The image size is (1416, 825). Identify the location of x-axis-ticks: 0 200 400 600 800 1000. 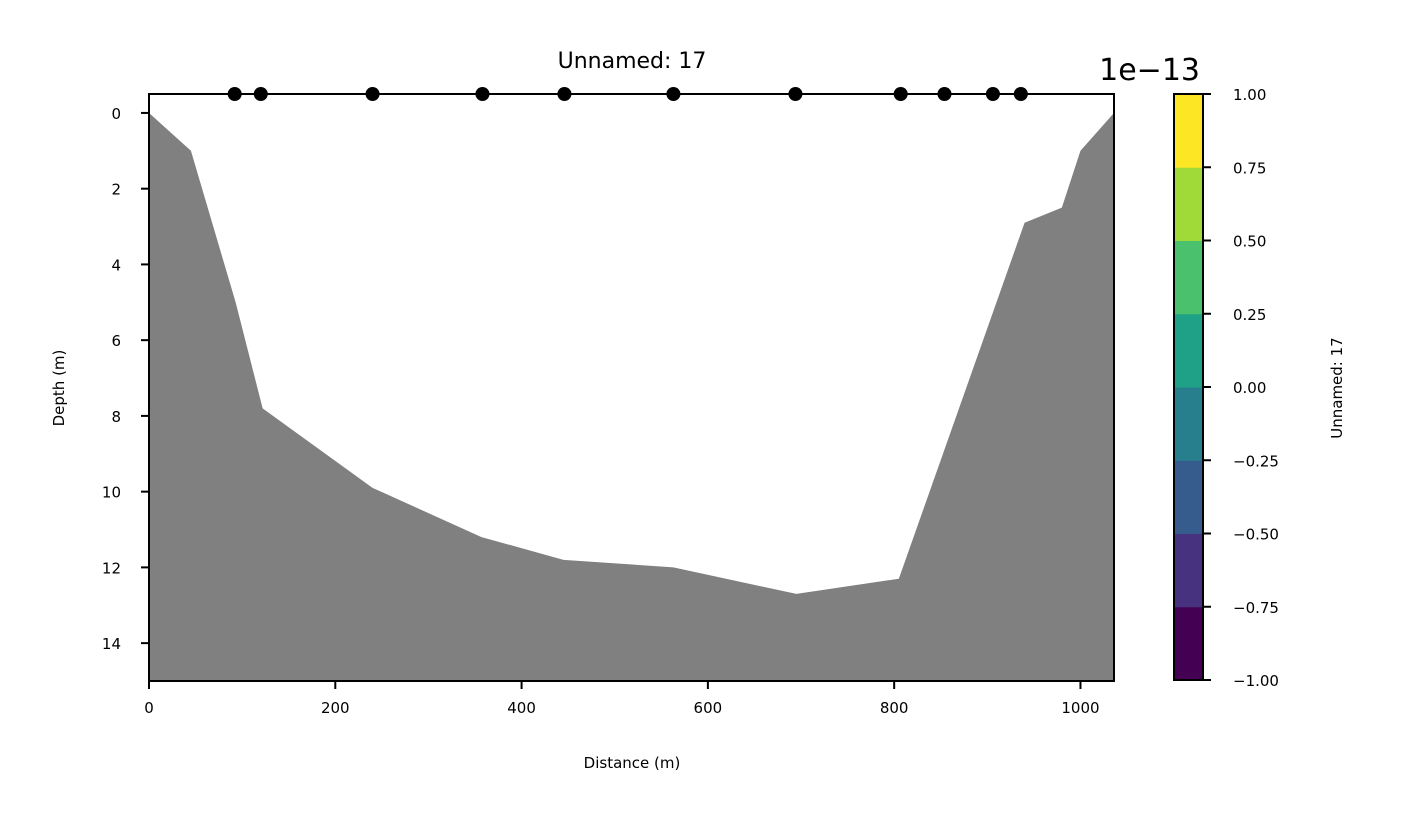
(622, 699).